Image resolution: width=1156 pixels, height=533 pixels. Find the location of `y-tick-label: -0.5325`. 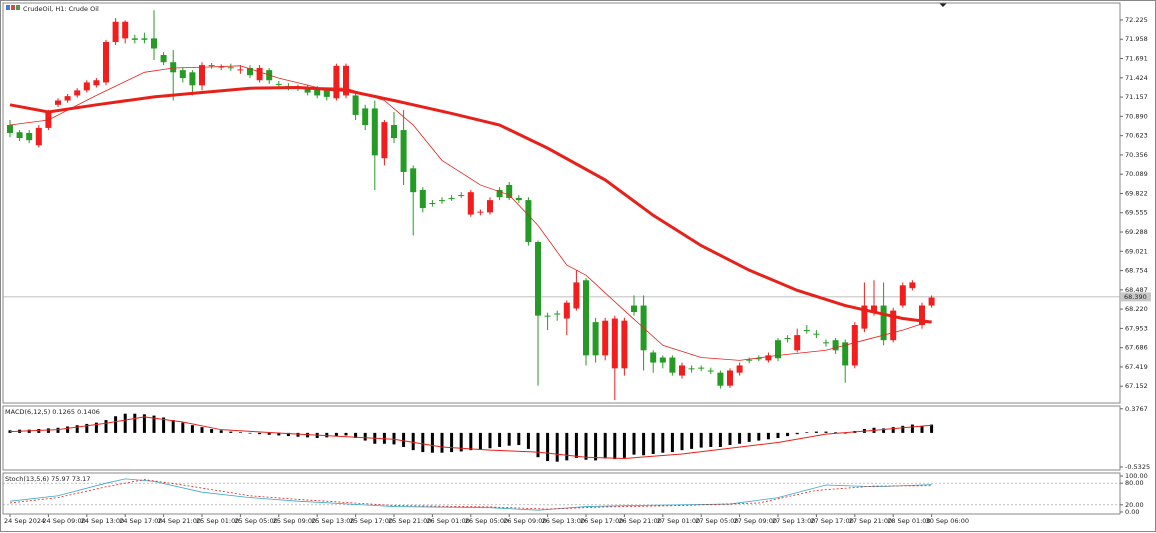

y-tick-label: -0.5325 is located at coordinates (1137, 467).